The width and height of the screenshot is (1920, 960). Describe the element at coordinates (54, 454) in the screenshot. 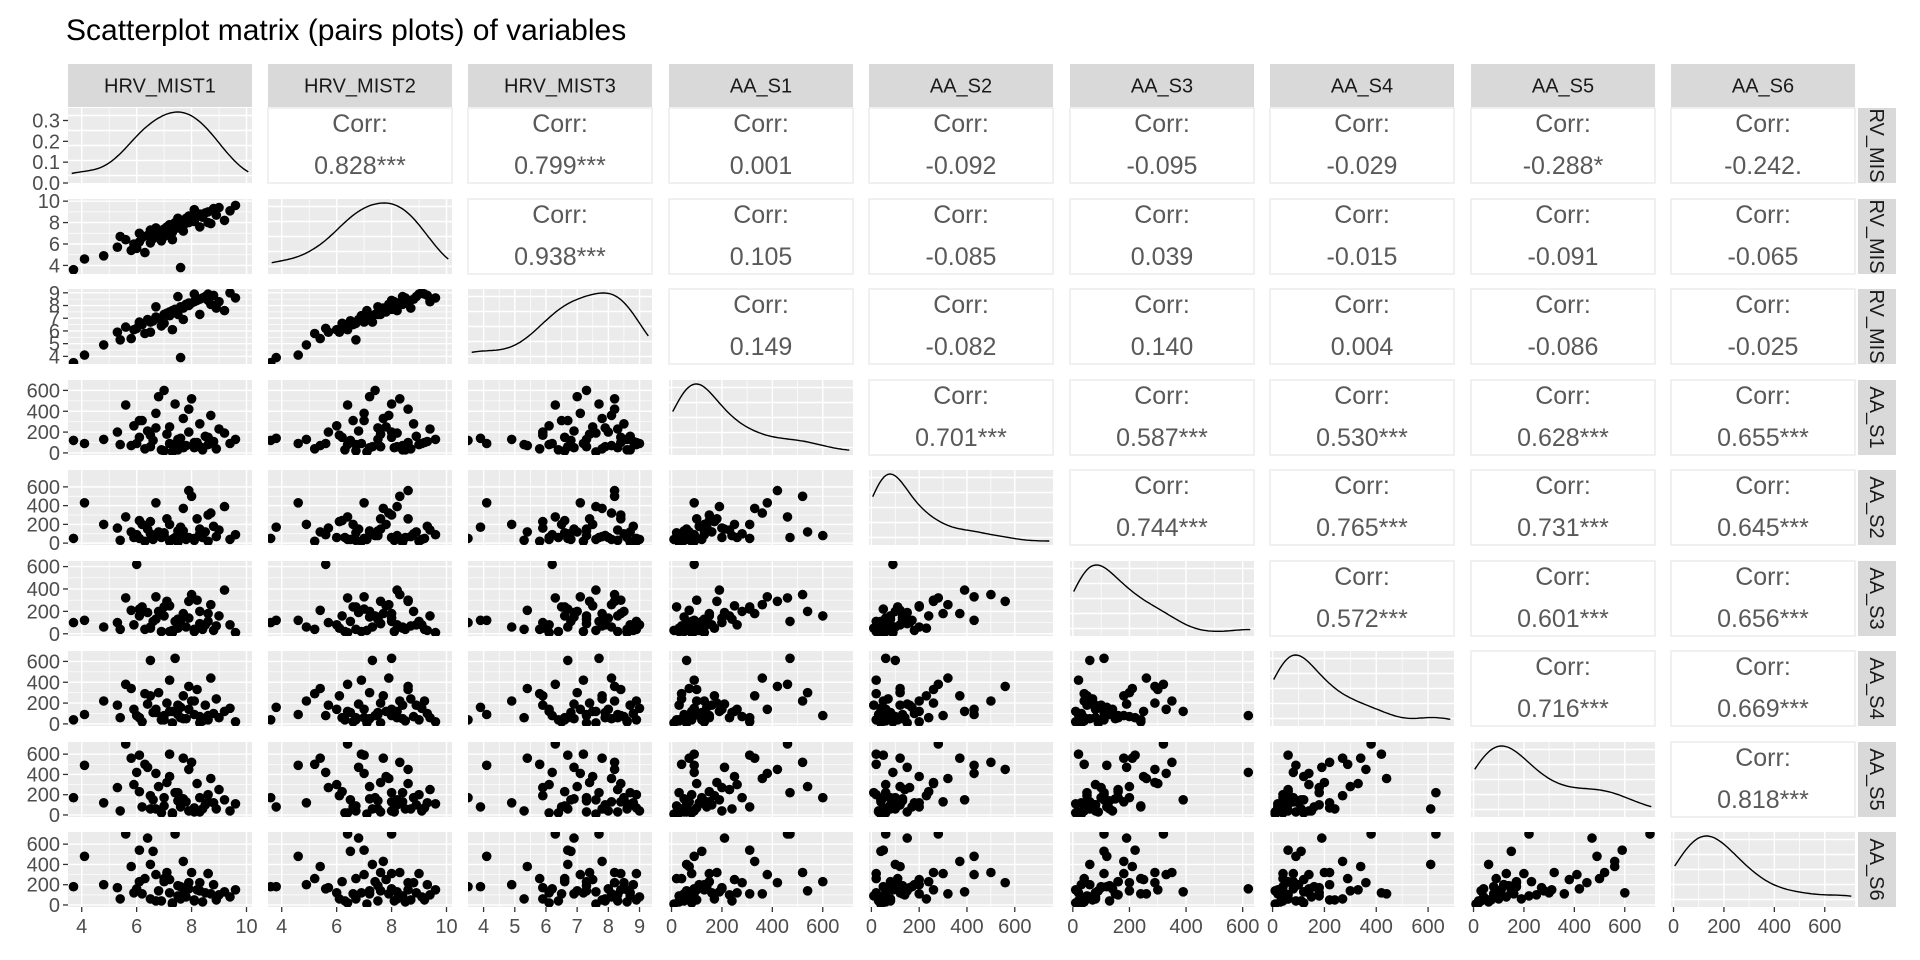

I see `y-tick-label: 0` at that location.